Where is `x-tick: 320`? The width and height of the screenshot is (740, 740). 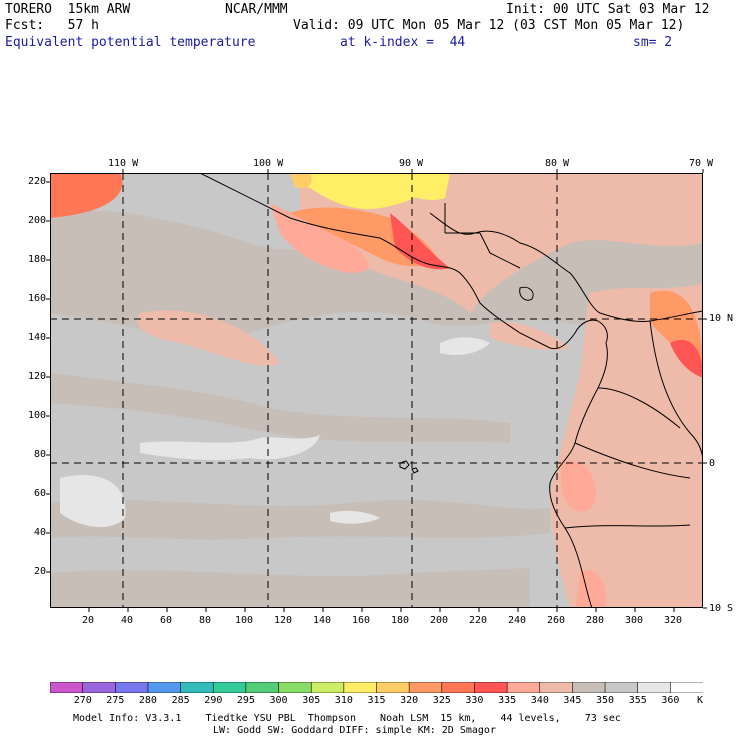 x-tick: 320 is located at coordinates (673, 620).